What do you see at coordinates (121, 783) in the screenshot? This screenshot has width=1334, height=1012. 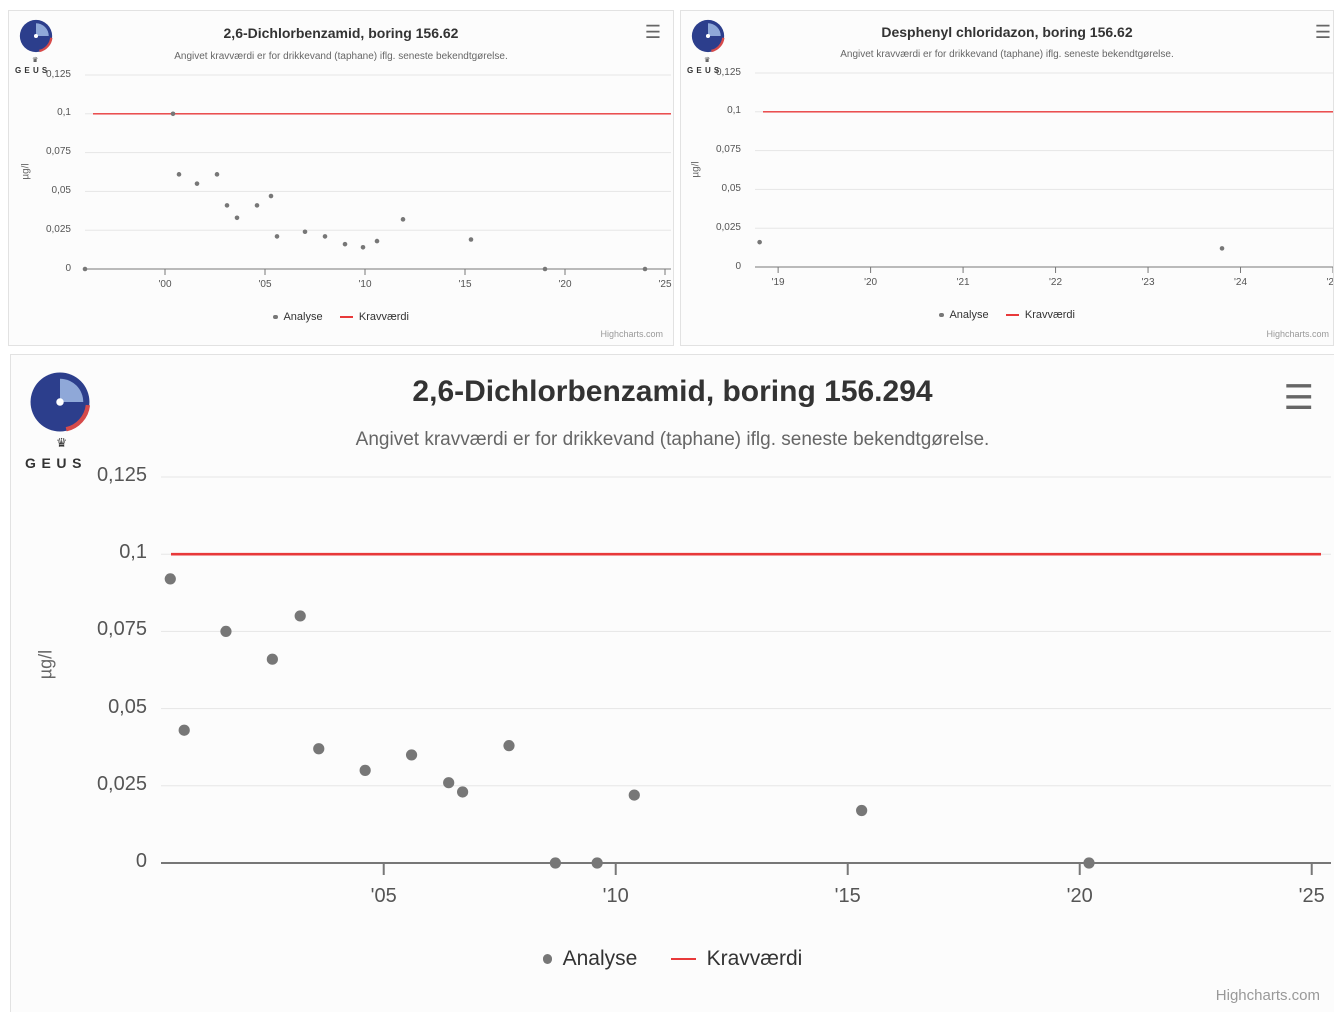 I see `y-tick-label: 0,025` at bounding box center [121, 783].